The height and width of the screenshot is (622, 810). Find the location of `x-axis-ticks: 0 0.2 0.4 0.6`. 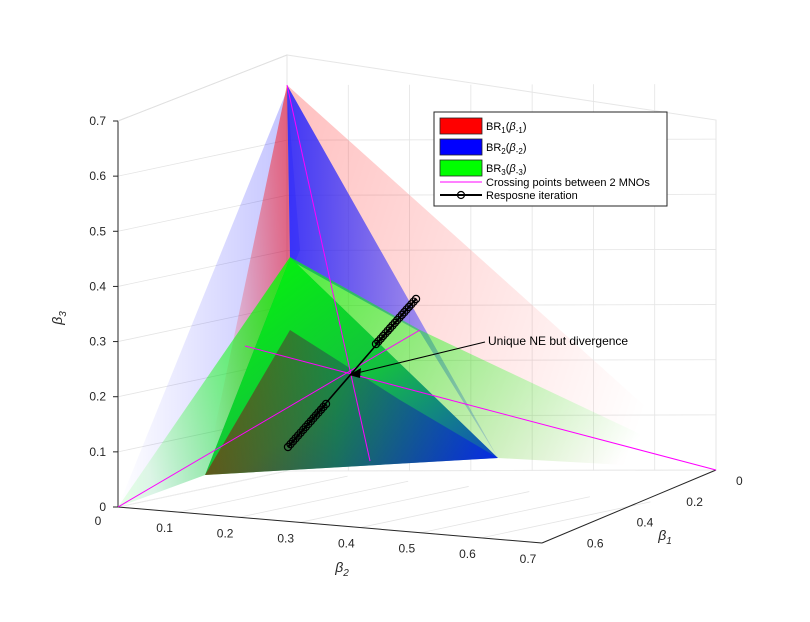

x-axis-ticks: 0 0.2 0.4 0.6 is located at coordinates (665, 512).